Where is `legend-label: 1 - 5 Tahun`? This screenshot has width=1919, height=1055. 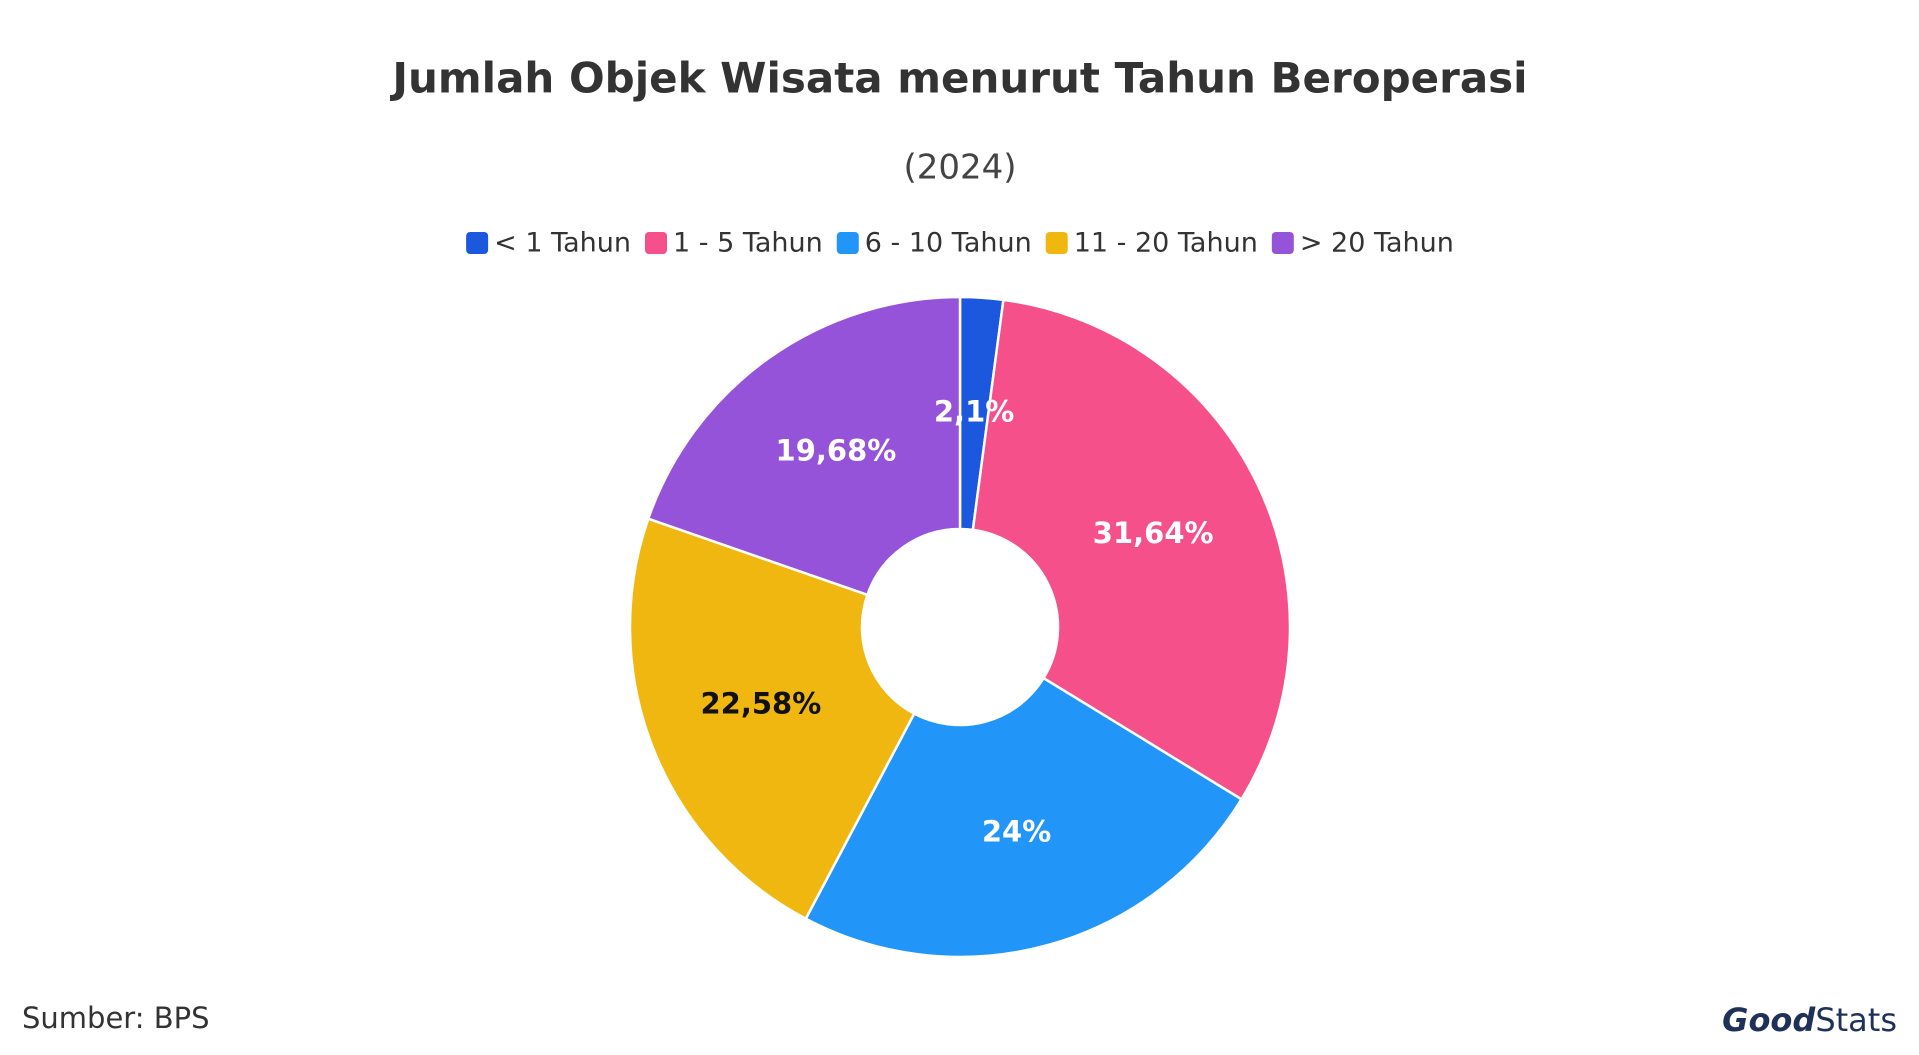
legend-label: 1 - 5 Tahun is located at coordinates (748, 243).